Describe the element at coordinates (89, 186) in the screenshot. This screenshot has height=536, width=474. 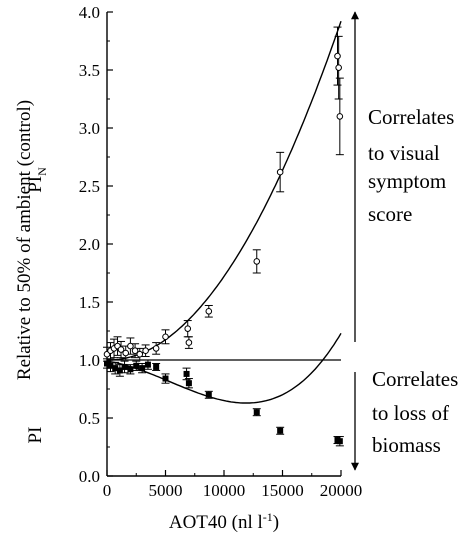
I see `y-tick-label: 2.5` at that location.